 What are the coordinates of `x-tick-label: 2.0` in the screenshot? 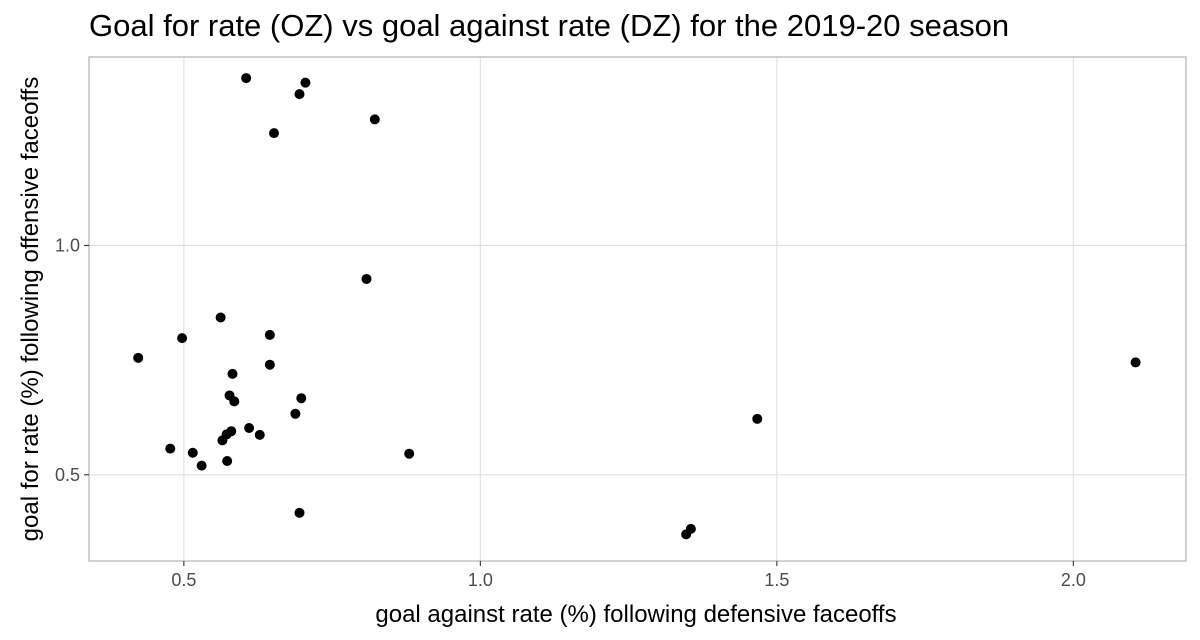 It's located at (1073, 580).